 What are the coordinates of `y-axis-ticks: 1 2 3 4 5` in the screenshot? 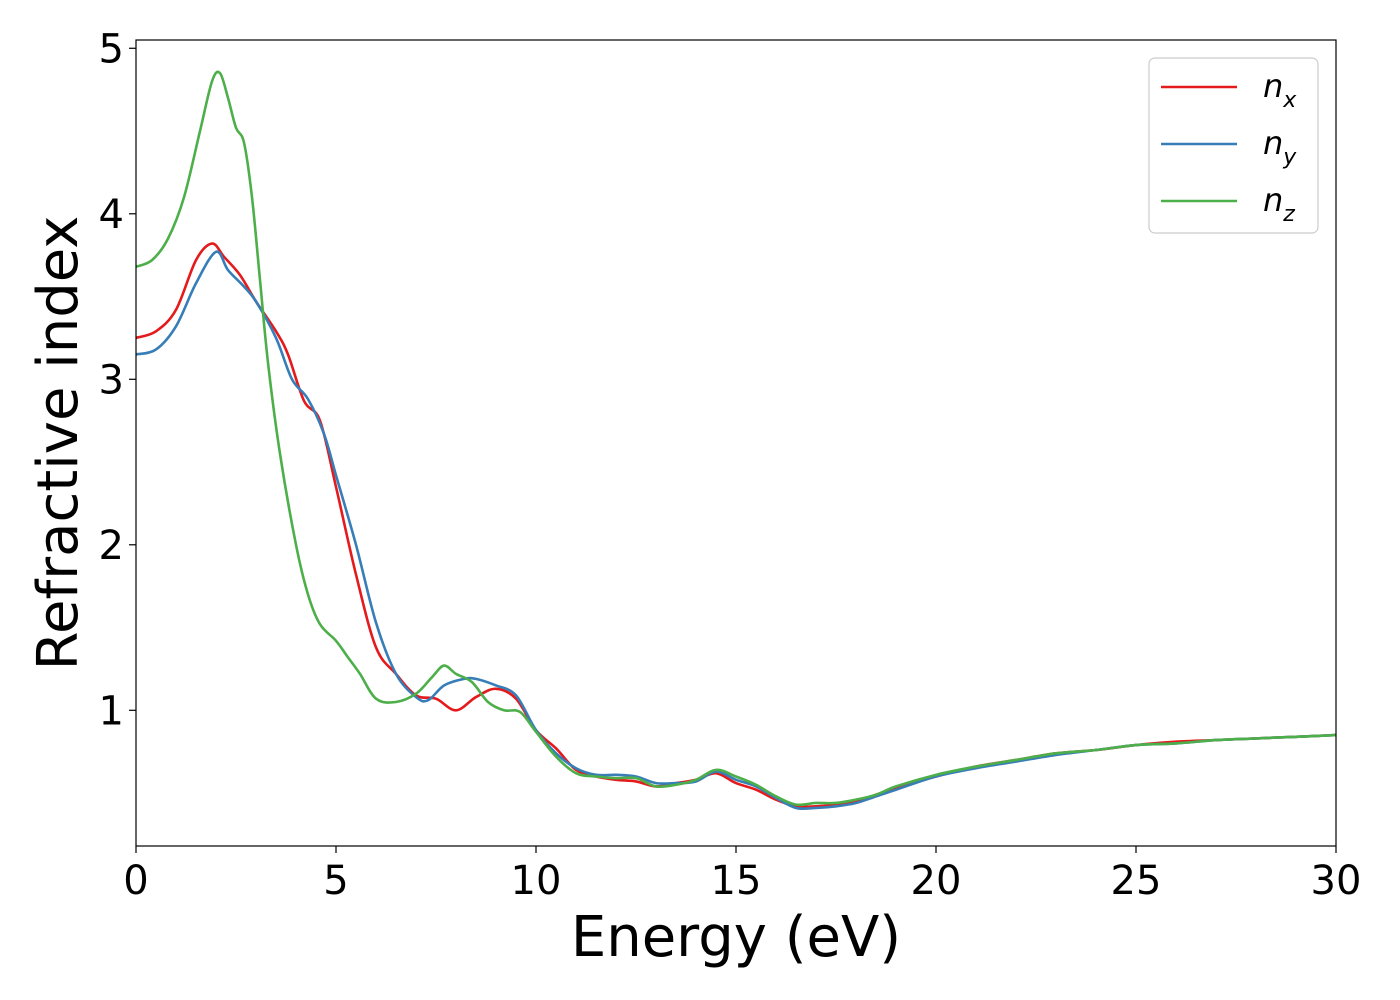 It's located at (117, 380).